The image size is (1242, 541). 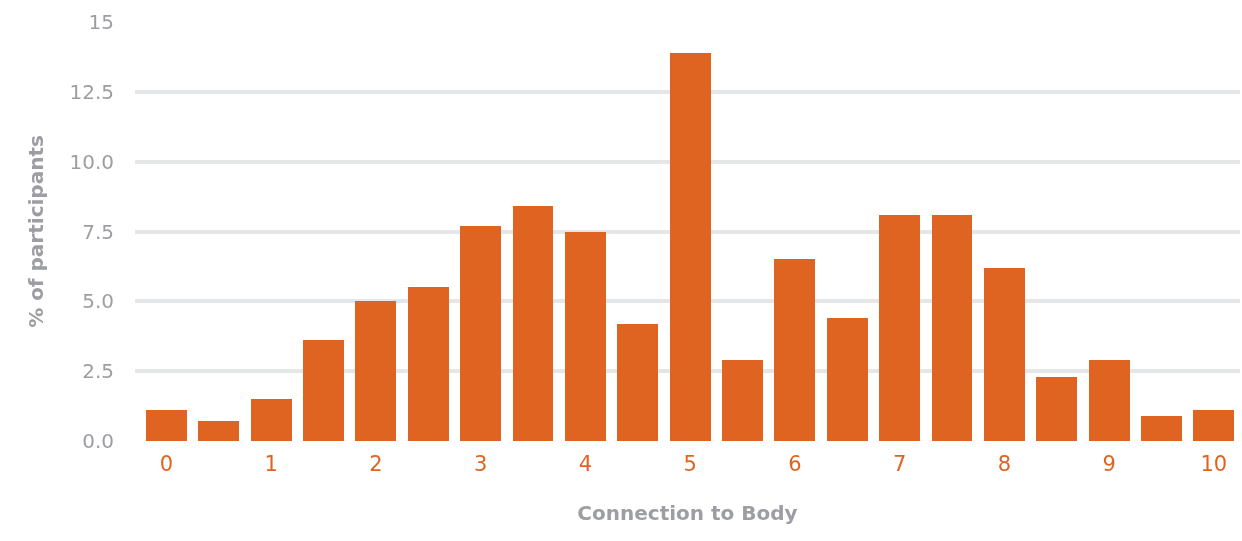 What do you see at coordinates (166, 464) in the screenshot?
I see `x-tick-label: 0` at bounding box center [166, 464].